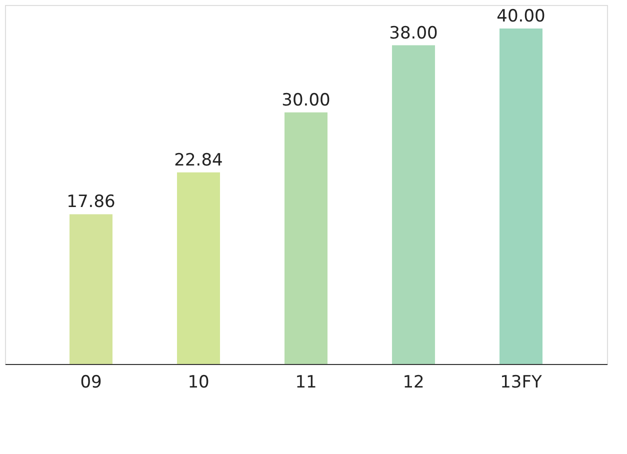 This screenshot has width=627, height=454. Describe the element at coordinates (413, 33) in the screenshot. I see `data-label: 38.00` at that location.